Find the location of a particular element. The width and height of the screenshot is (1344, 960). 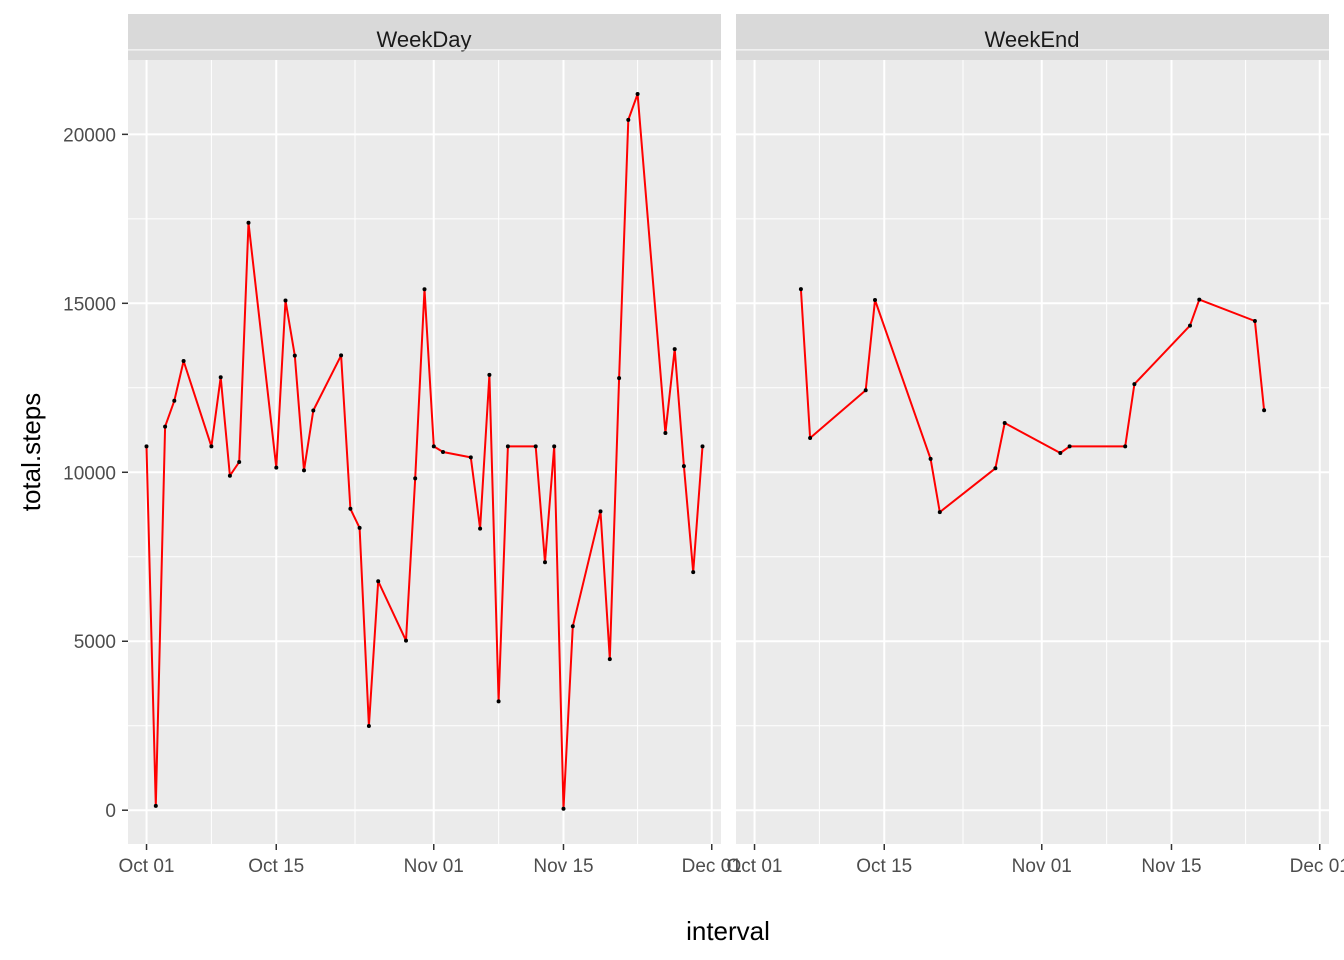

y-axis: 0 5000 10000 15000 20000 is located at coordinates (95, 473).